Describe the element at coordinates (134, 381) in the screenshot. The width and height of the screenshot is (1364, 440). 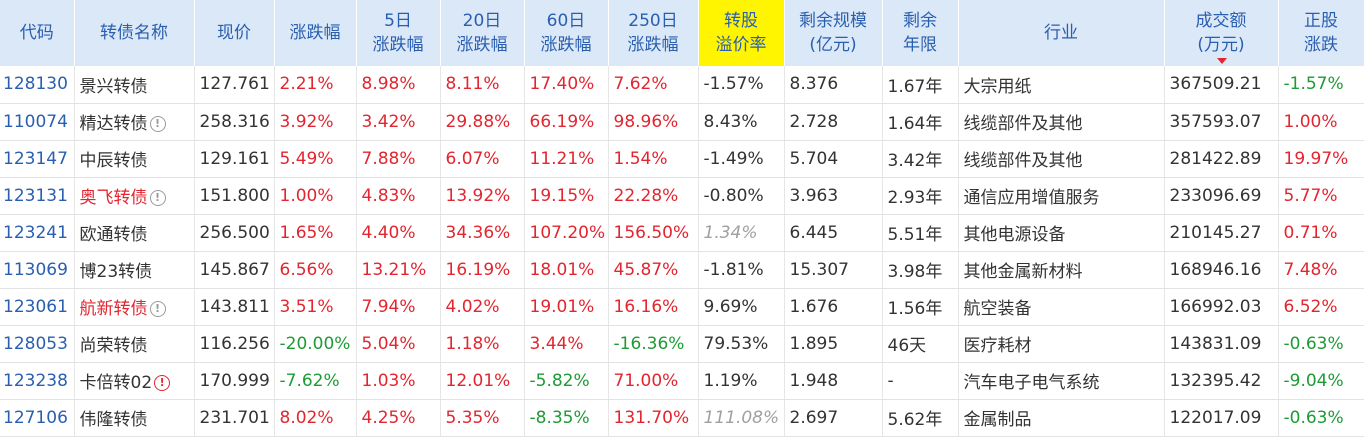
I see `cell-name: 卡倍转02!` at that location.